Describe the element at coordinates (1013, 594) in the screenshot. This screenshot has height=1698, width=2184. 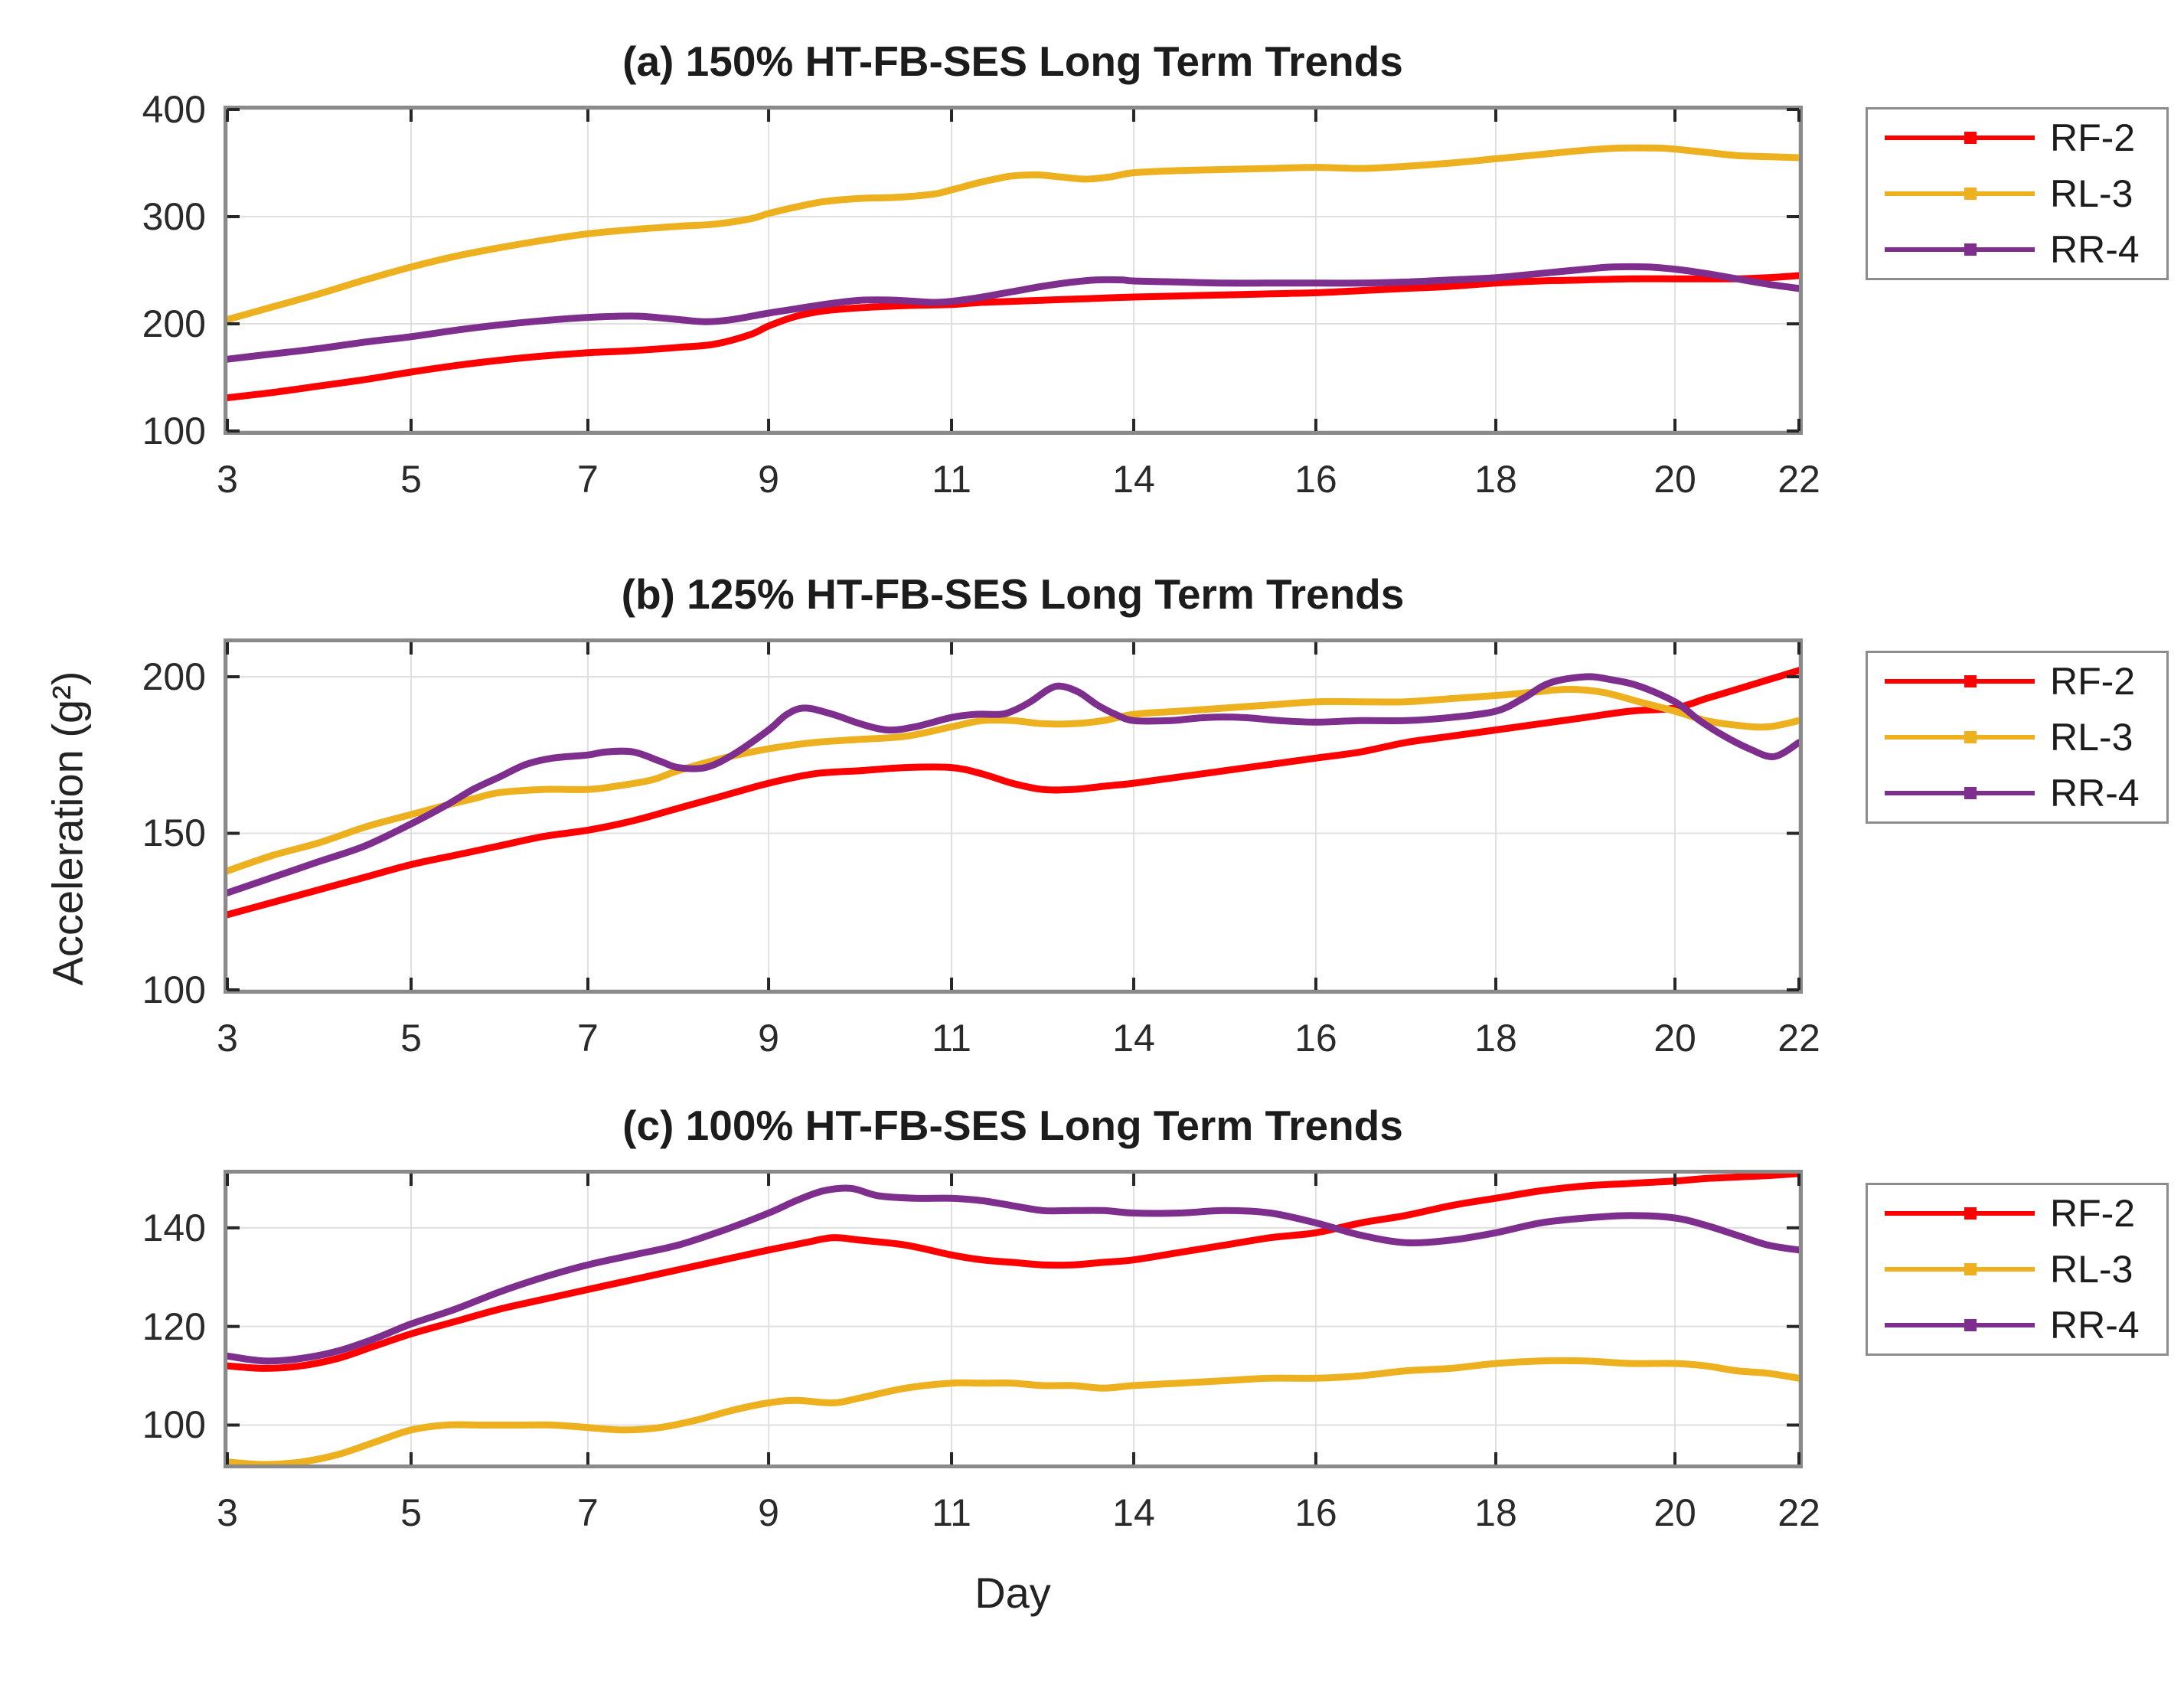
I see `chart-b-title: (b) 125% HT-FB-SES Long Term Trends` at that location.